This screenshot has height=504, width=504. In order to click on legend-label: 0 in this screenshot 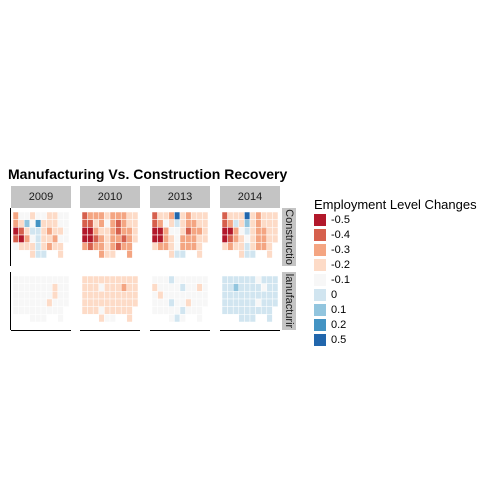, I will do `click(334, 295)`.